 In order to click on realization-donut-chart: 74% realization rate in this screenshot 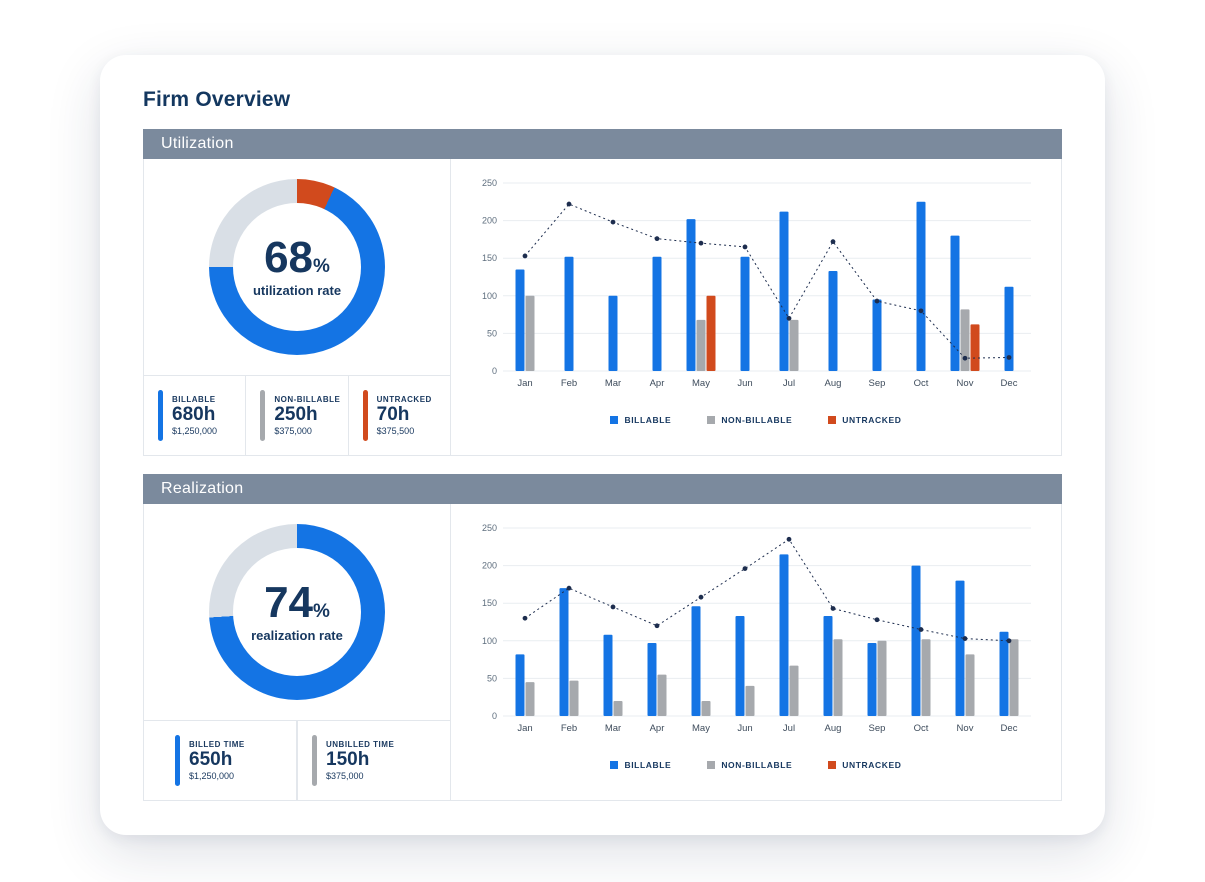, I will do `click(297, 612)`.